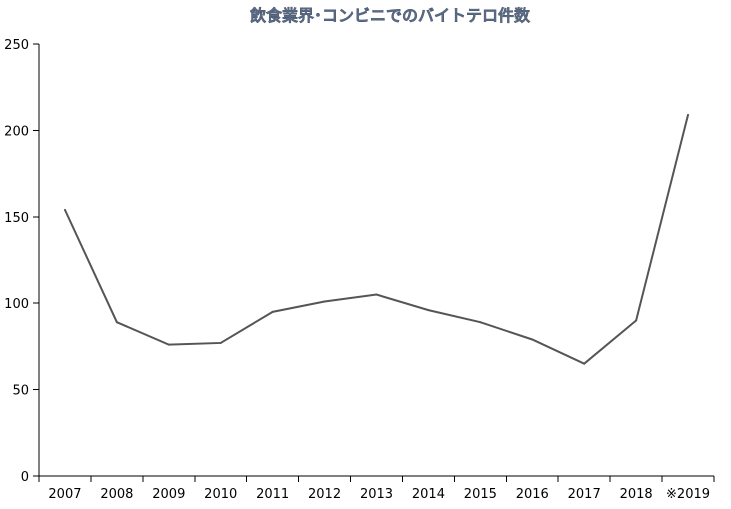  What do you see at coordinates (584, 494) in the screenshot?
I see `x-tick-label: 2017` at bounding box center [584, 494].